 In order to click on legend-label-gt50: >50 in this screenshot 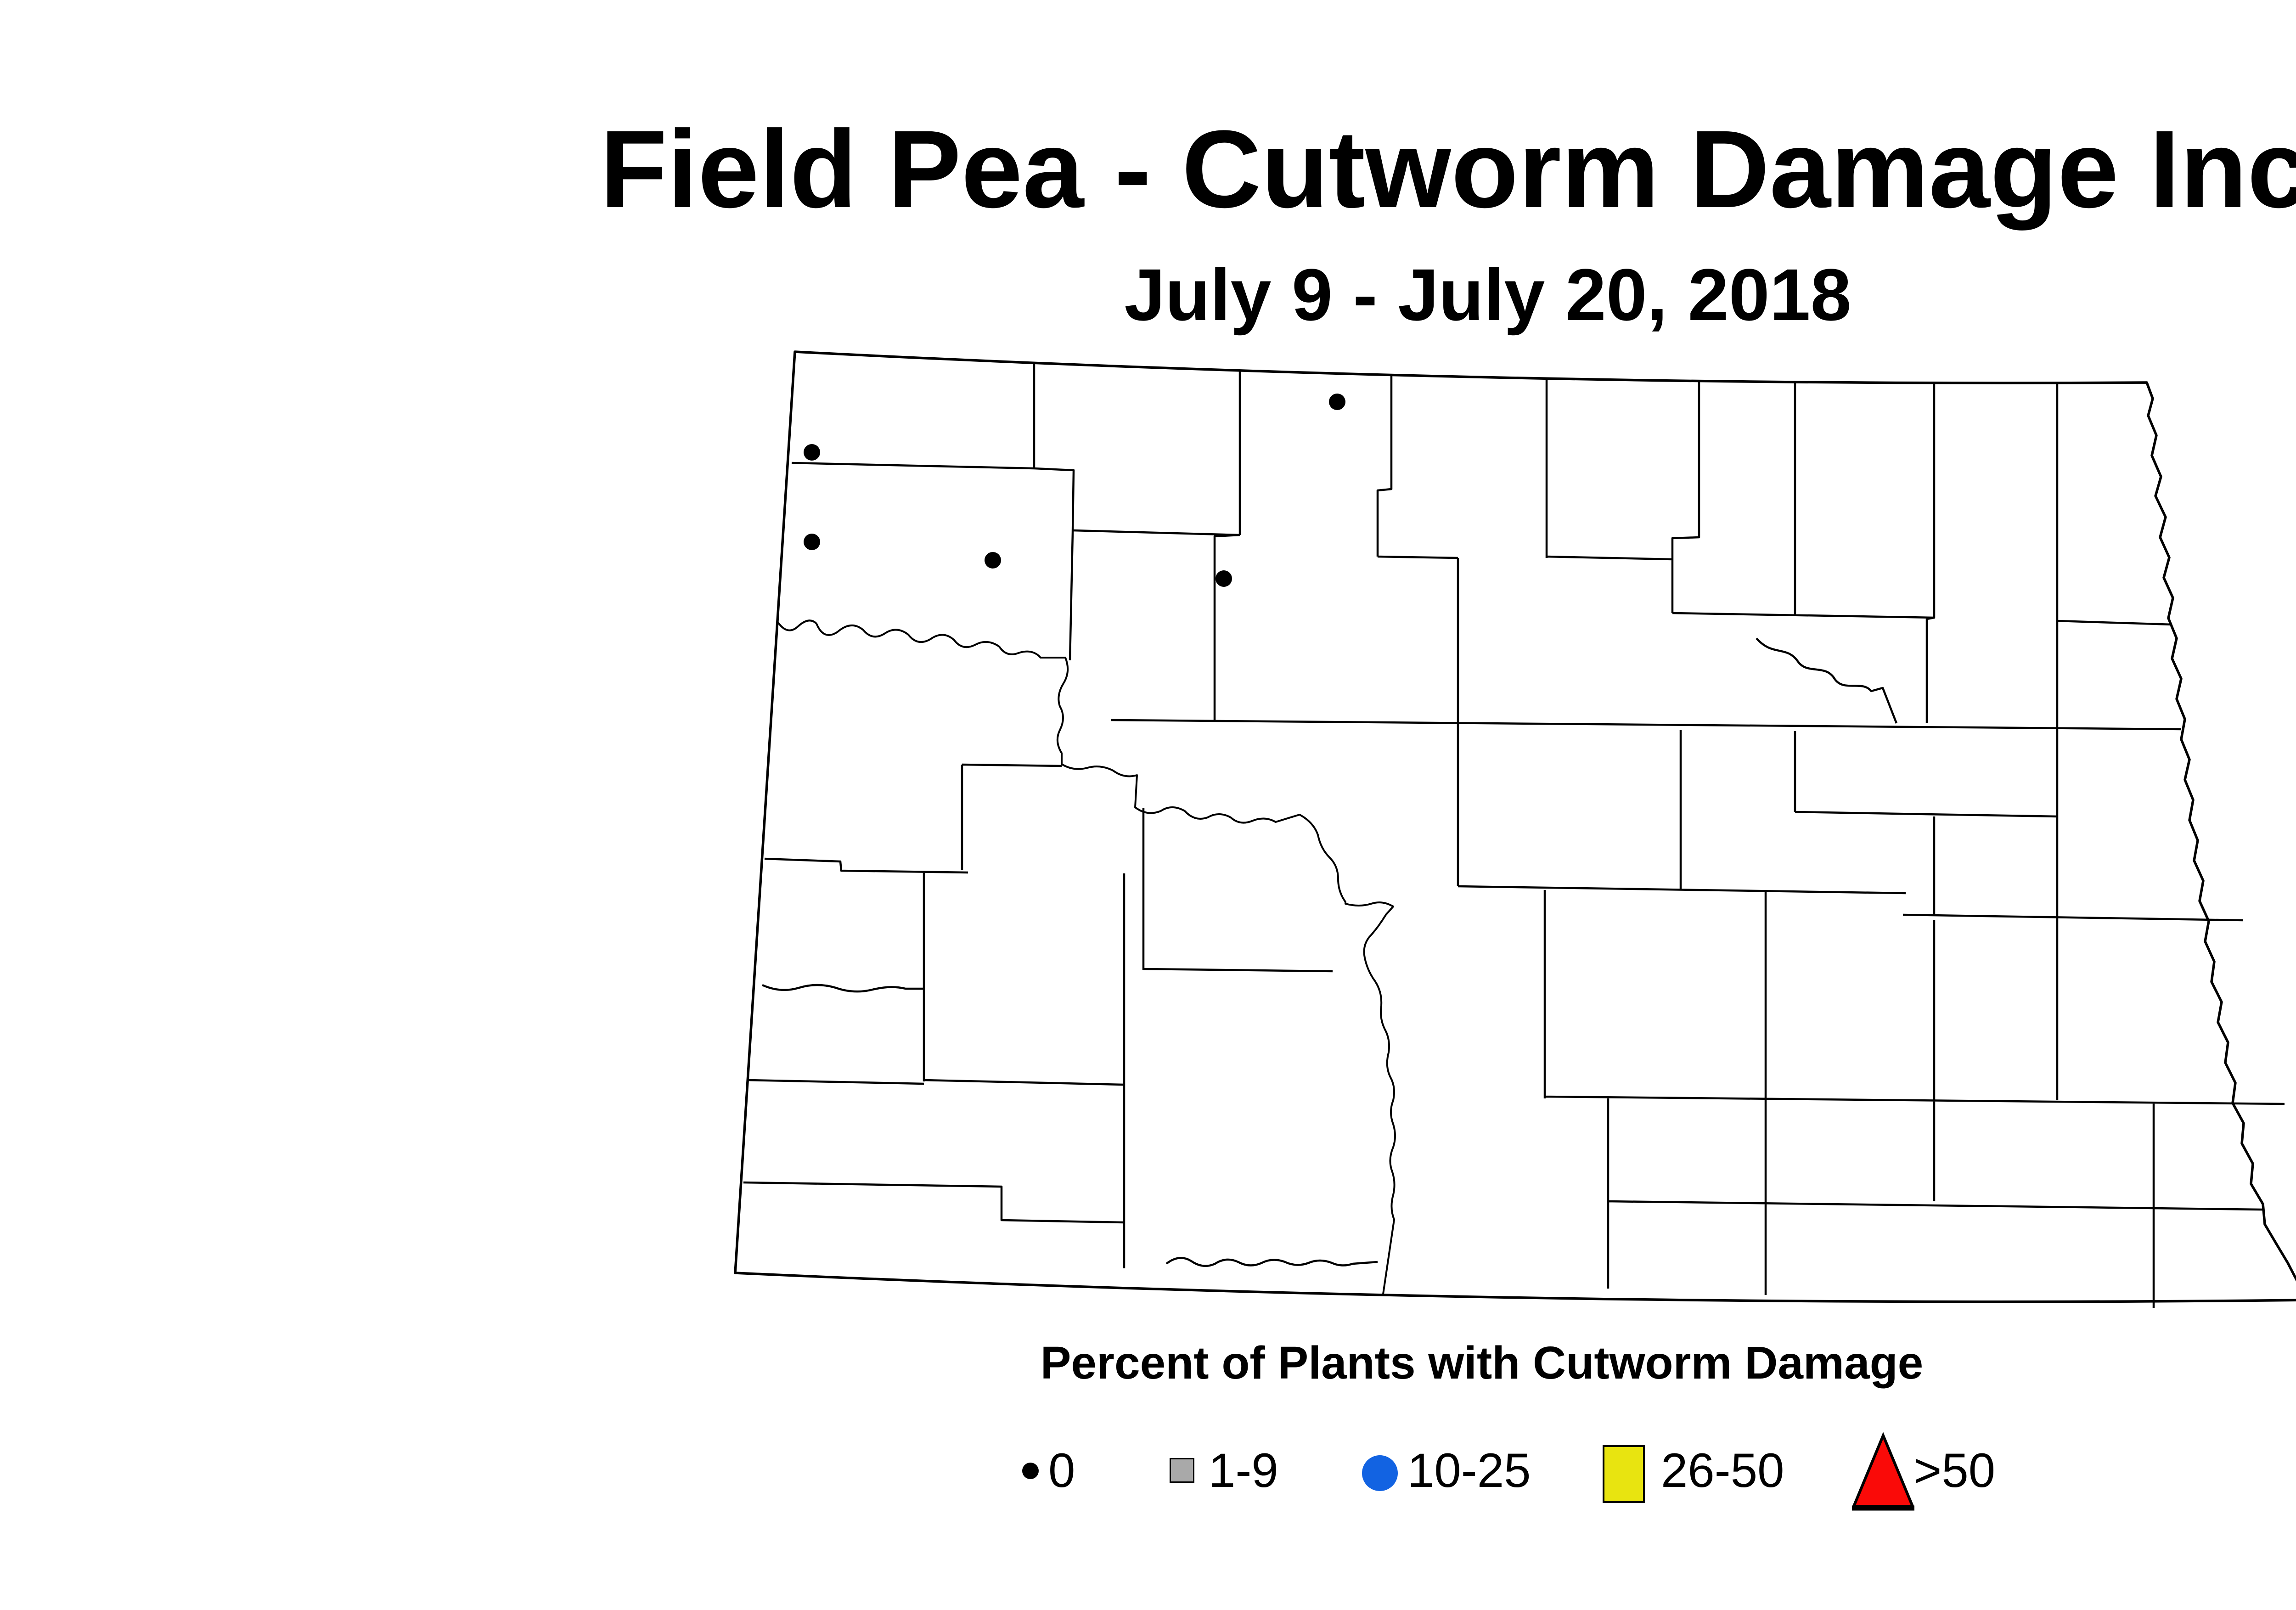, I will do `click(1955, 1471)`.